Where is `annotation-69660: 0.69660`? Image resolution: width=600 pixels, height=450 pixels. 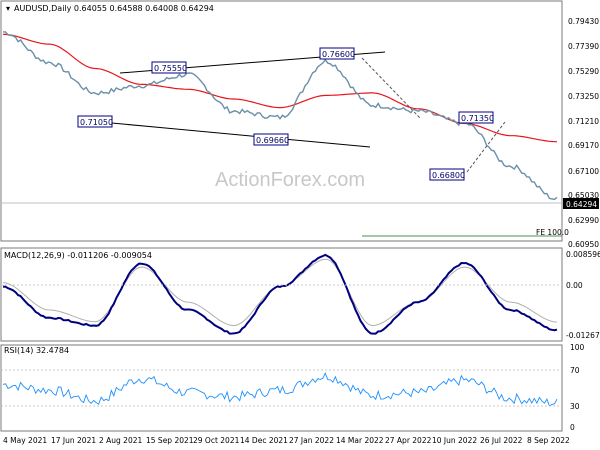 annotation-69660: 0.69660 is located at coordinates (271, 139).